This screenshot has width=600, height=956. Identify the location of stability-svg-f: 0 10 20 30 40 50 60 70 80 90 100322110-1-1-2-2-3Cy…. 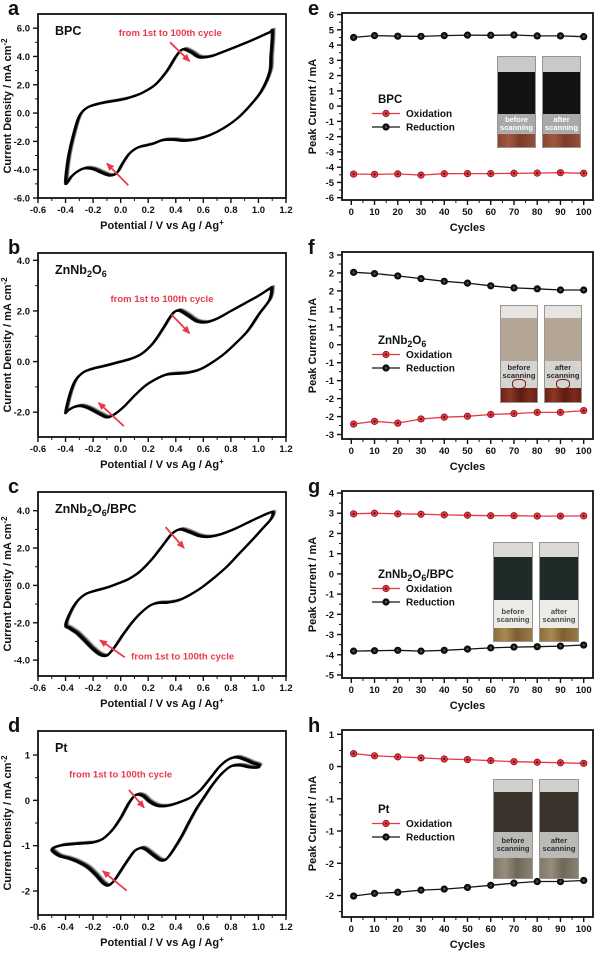
(450, 361).